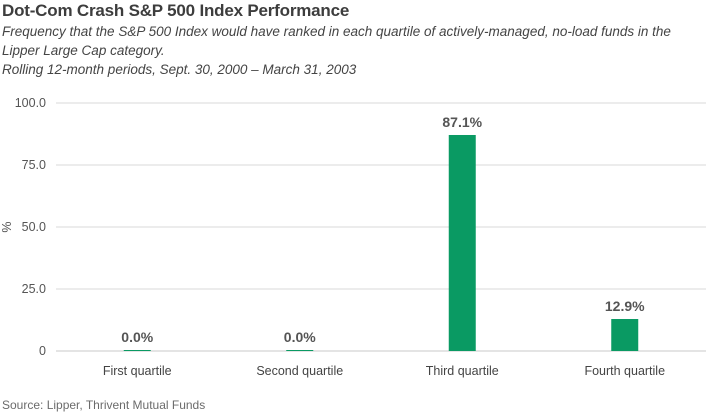 The width and height of the screenshot is (708, 414). Describe the element at coordinates (34, 165) in the screenshot. I see `y-tick-label: 75.0` at that location.